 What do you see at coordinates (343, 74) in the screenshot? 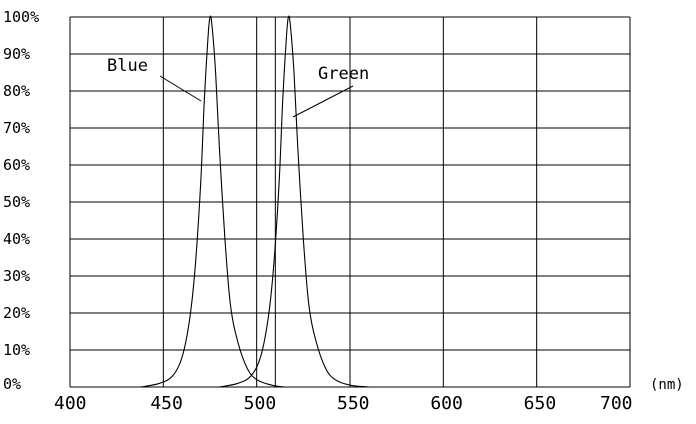
I see `annotation-green: Green` at bounding box center [343, 74].